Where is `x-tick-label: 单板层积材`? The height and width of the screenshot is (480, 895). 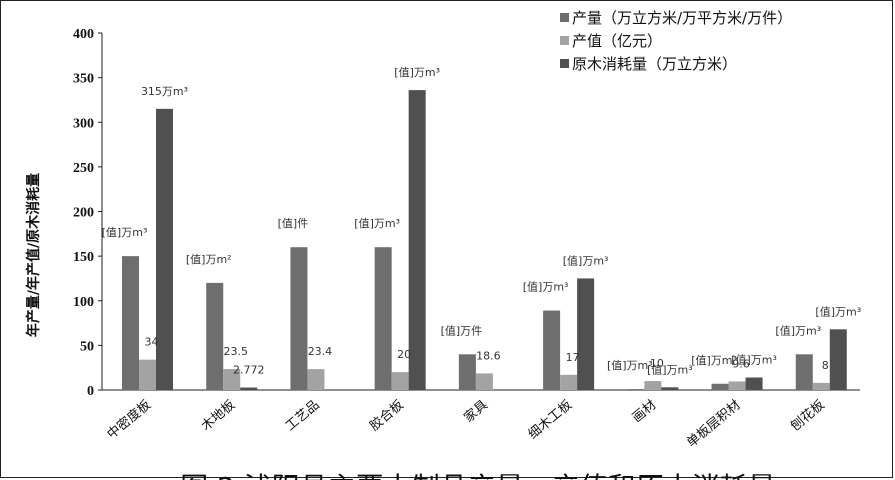 x-tick-label: 单板层积材 is located at coordinates (713, 424).